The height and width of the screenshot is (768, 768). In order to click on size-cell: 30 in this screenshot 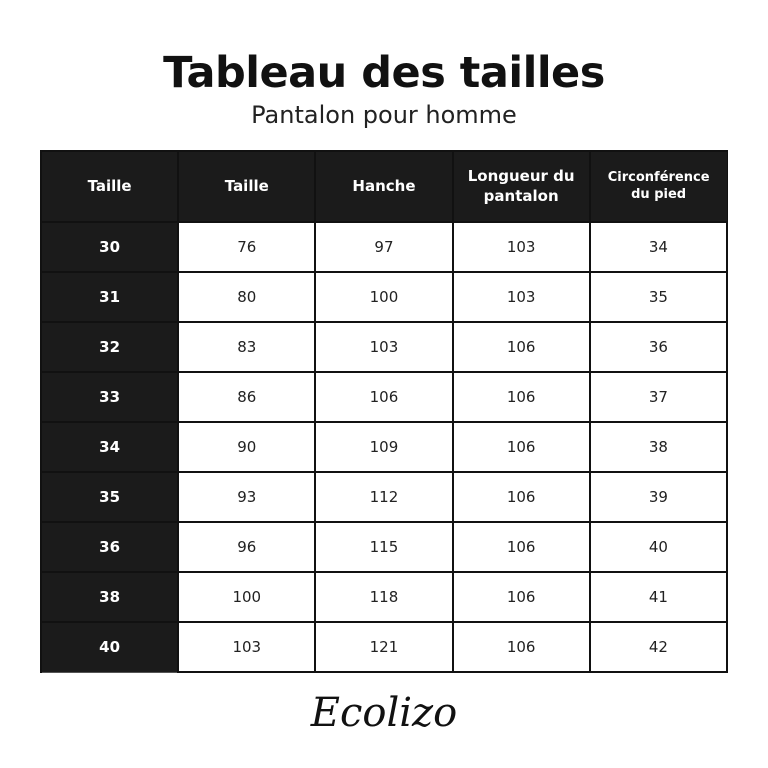, I will do `click(109, 247)`.